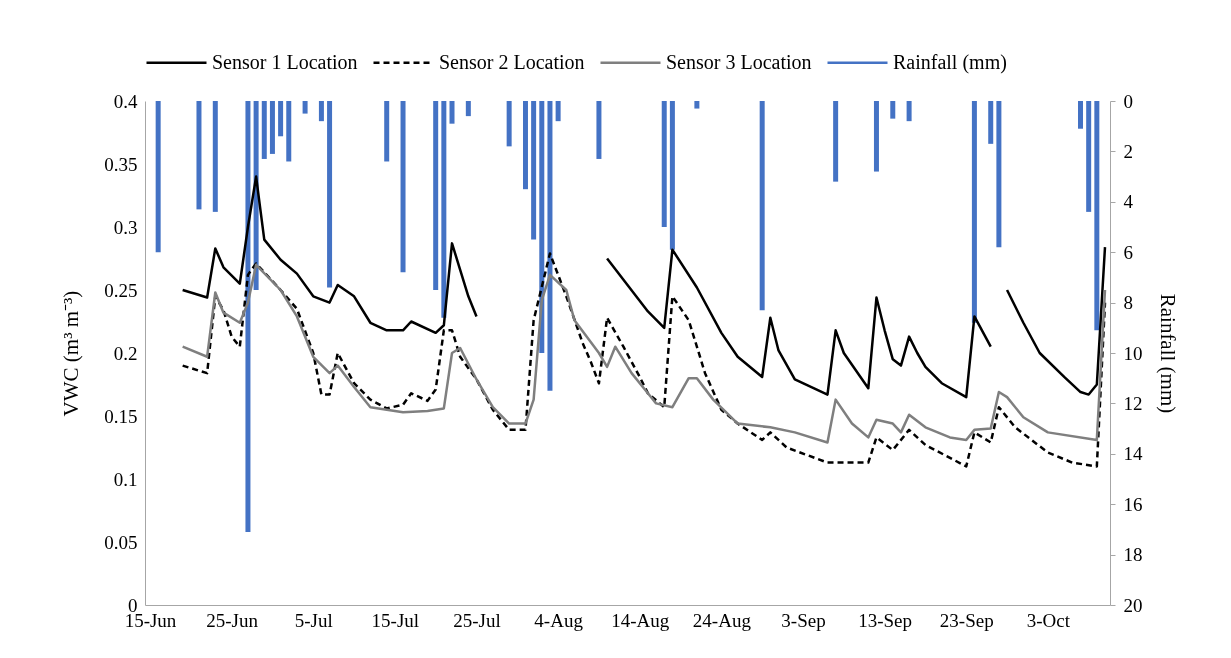 The image size is (1231, 658). Describe the element at coordinates (1128, 202) in the screenshot. I see `y2-tick-label: 4` at that location.